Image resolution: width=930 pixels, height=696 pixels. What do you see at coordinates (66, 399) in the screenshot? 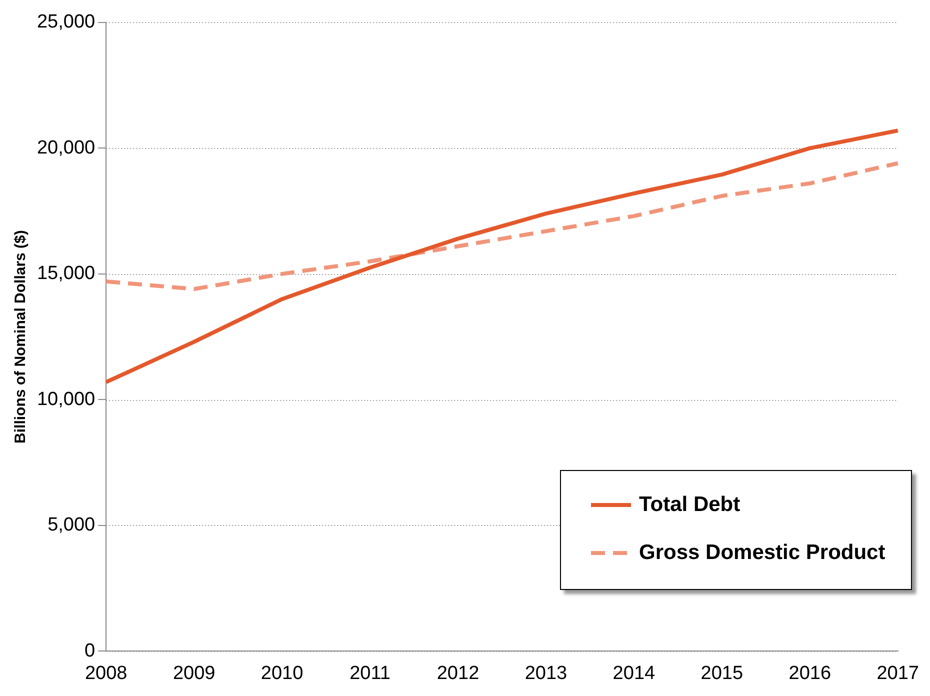
I see `y-tick-label: 10,000` at bounding box center [66, 399].